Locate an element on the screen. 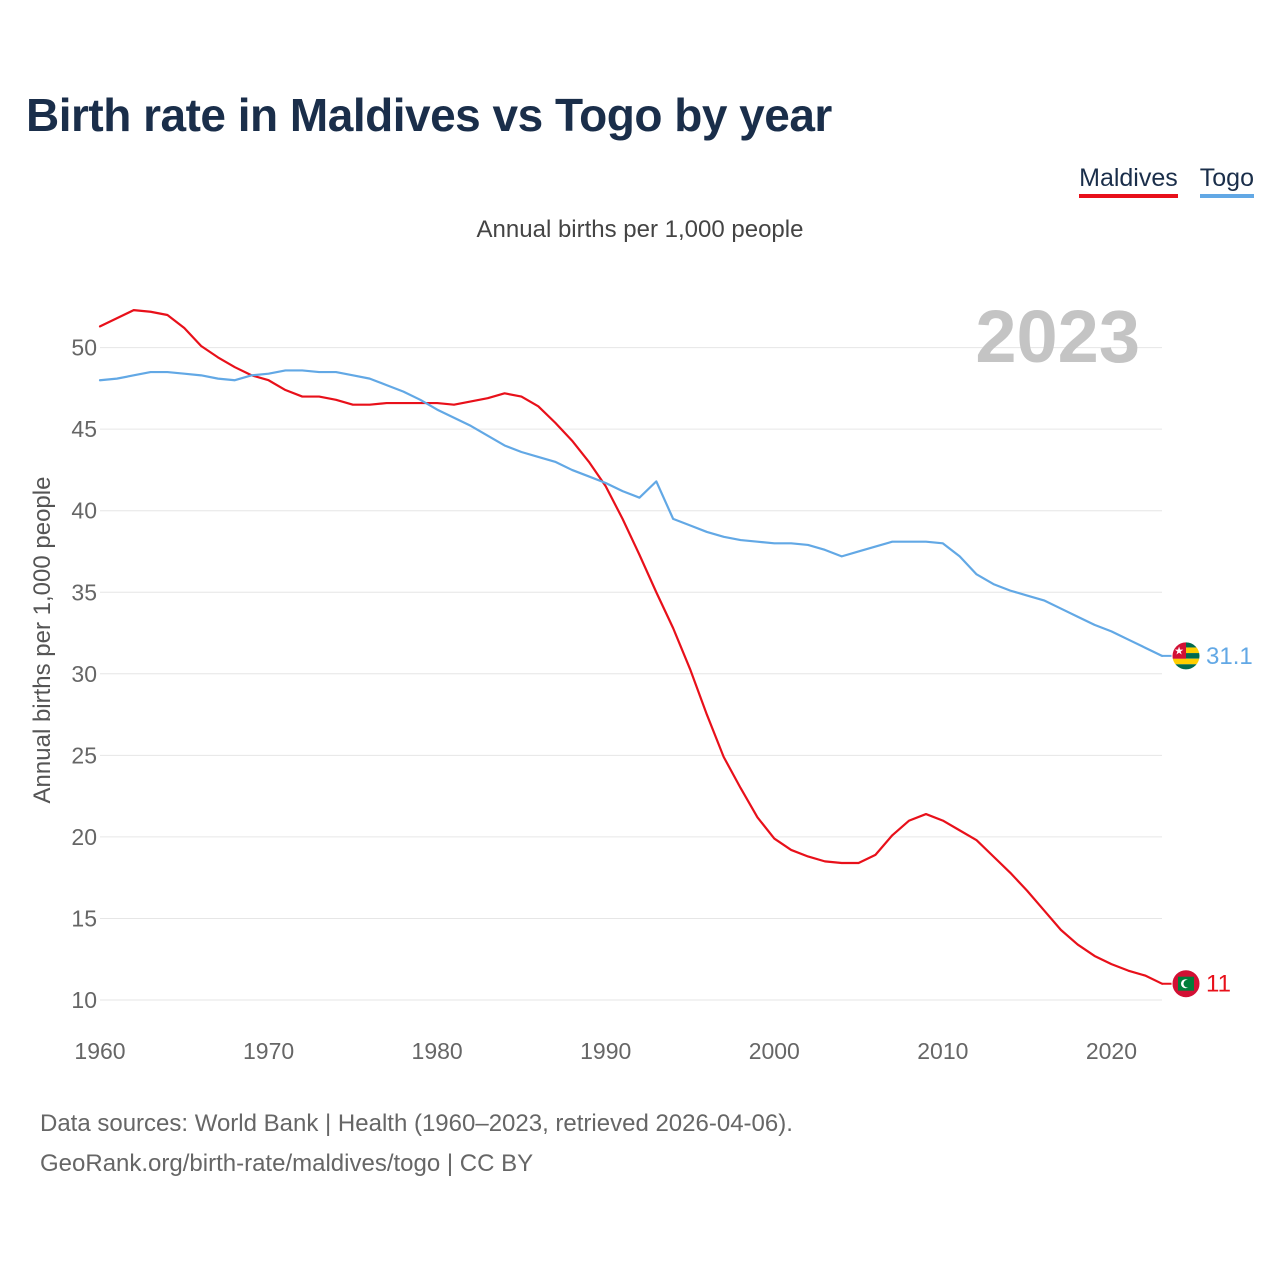 The image size is (1280, 1280). legend: Maldives Togo is located at coordinates (1166, 181).